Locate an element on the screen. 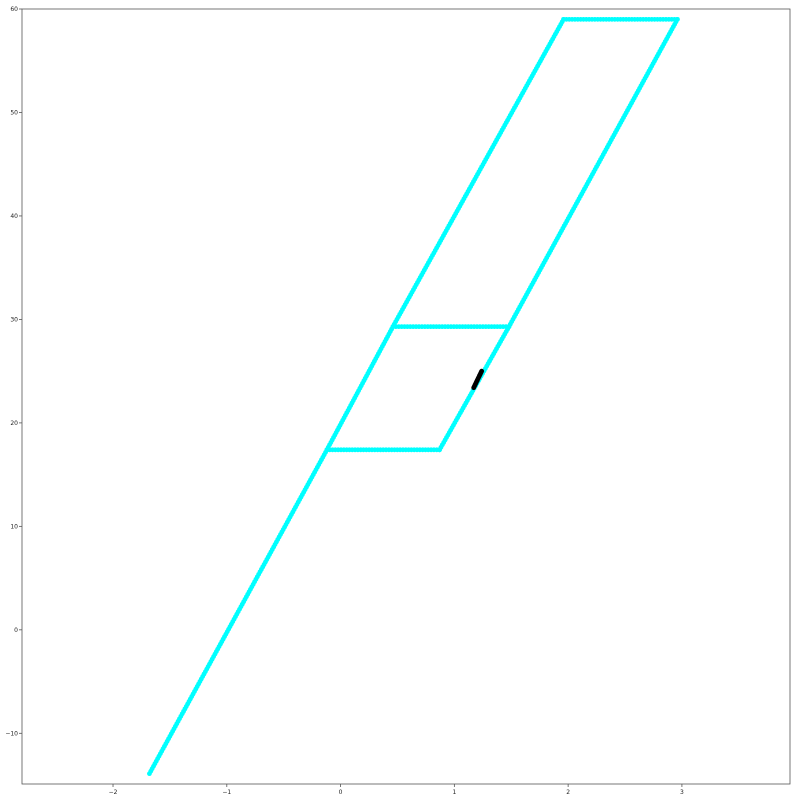  y-tick-label: 0 is located at coordinates (16, 630).